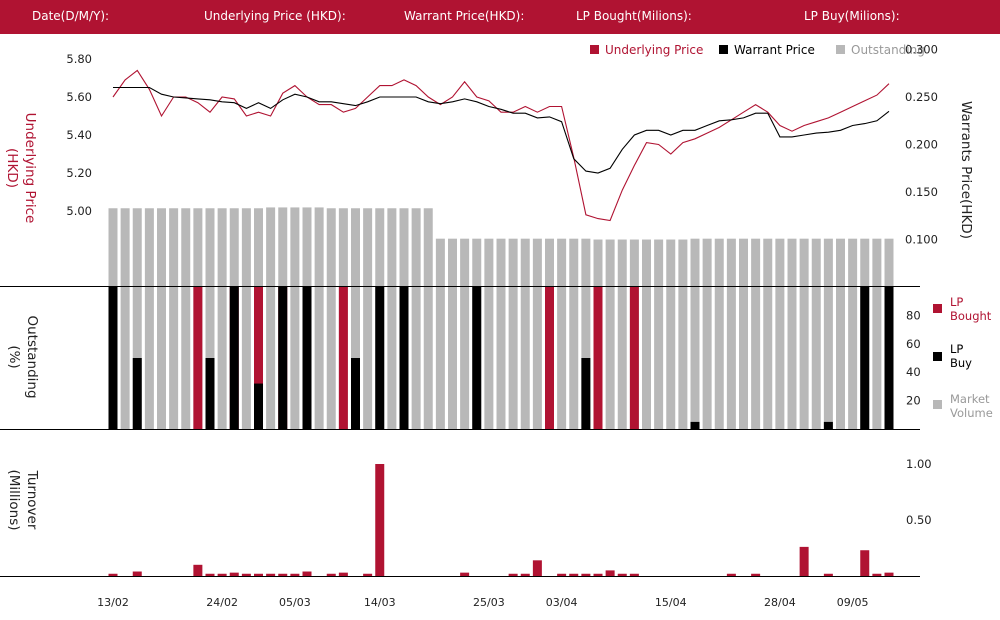 This screenshot has height=620, width=1000. What do you see at coordinates (79, 135) in the screenshot?
I see `left-tick-label: 5.40` at bounding box center [79, 135].